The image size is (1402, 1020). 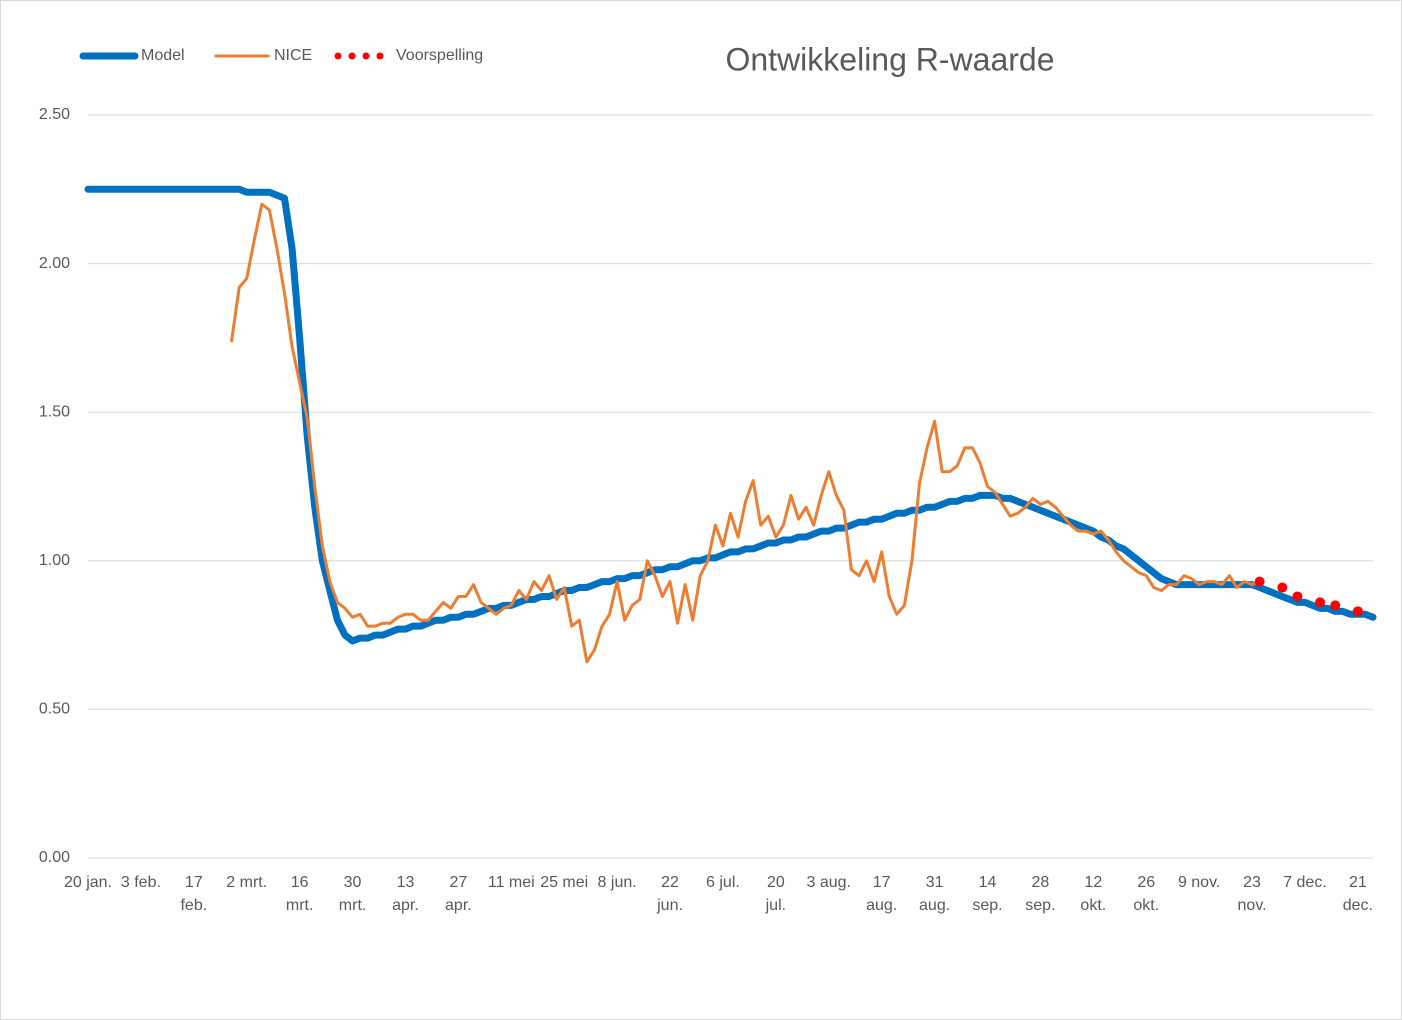 I want to click on legend-label: Voorspelling, so click(x=439, y=55).